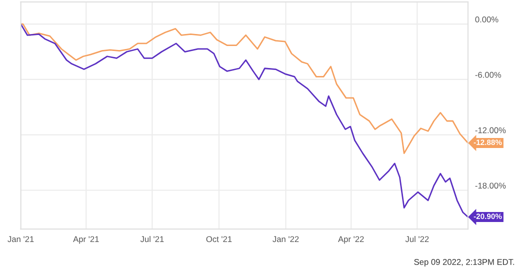 The width and height of the screenshot is (520, 272). Describe the element at coordinates (152, 239) in the screenshot. I see `x-tick-label: Jul '21` at that location.